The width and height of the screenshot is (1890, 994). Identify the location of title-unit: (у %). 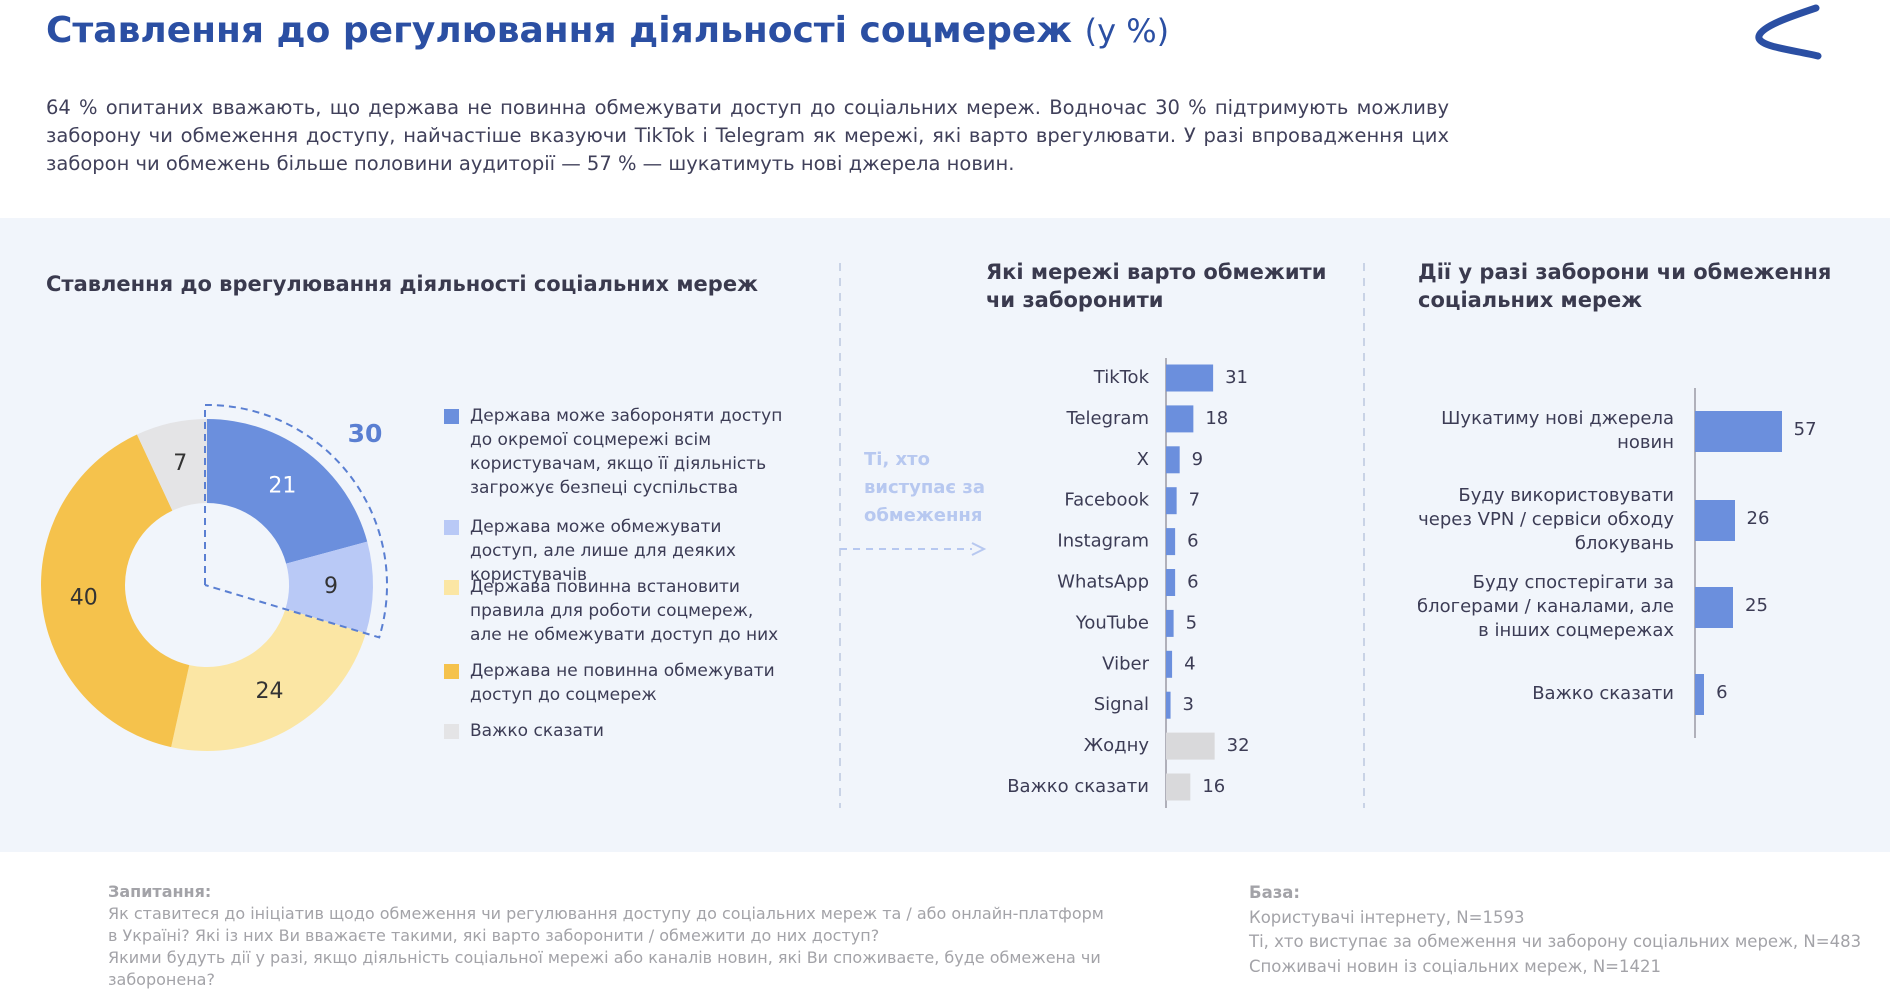
(1127, 31).